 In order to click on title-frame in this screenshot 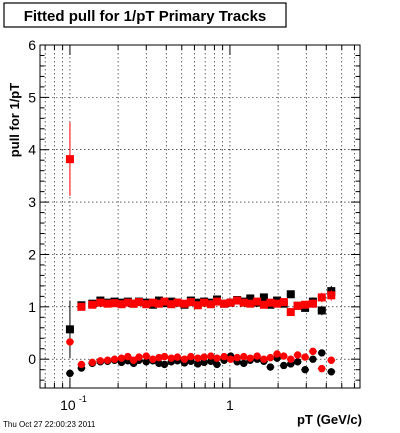, I will do `click(145, 15)`.